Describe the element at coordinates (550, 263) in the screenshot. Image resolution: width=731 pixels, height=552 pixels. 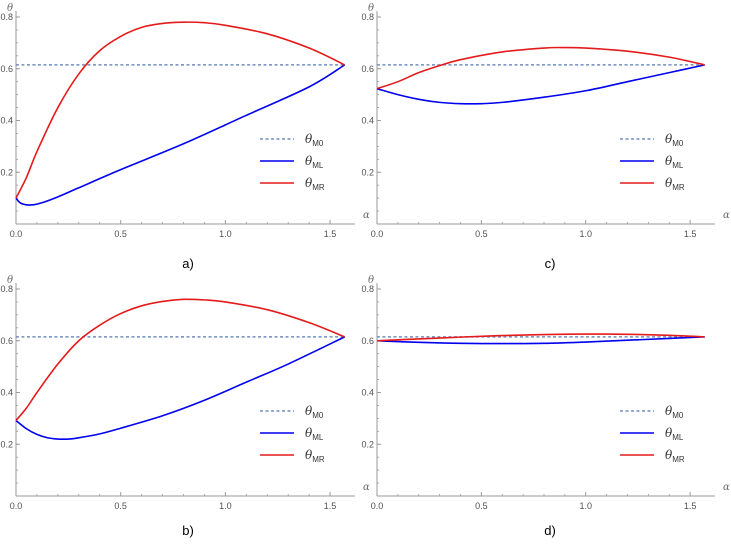
I see `panel-label: c)` at that location.